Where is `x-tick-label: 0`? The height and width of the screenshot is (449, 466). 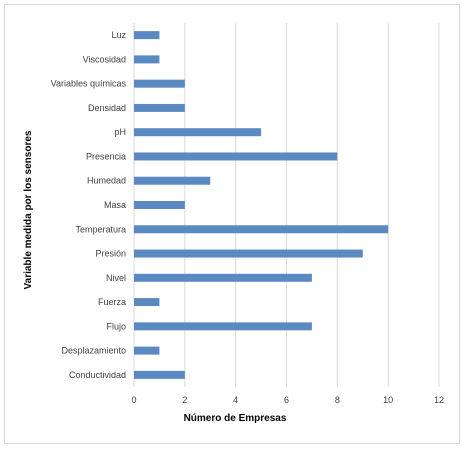 x-tick-label: 0 is located at coordinates (133, 400).